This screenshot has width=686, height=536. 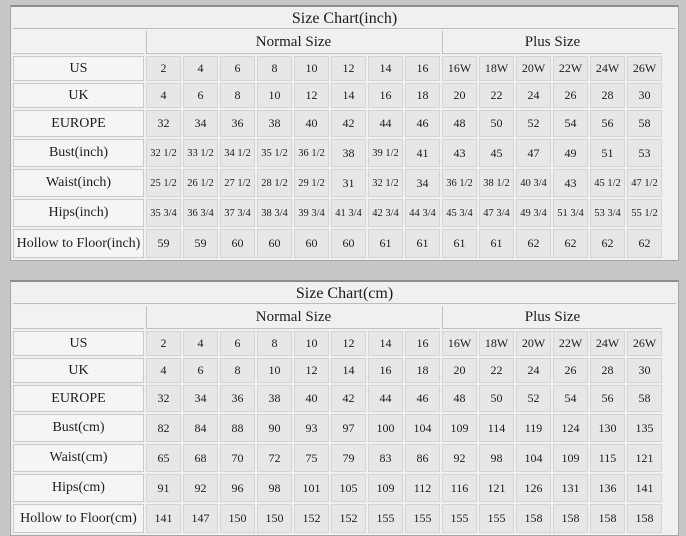 I want to click on size-cell: 12, so click(x=311, y=370).